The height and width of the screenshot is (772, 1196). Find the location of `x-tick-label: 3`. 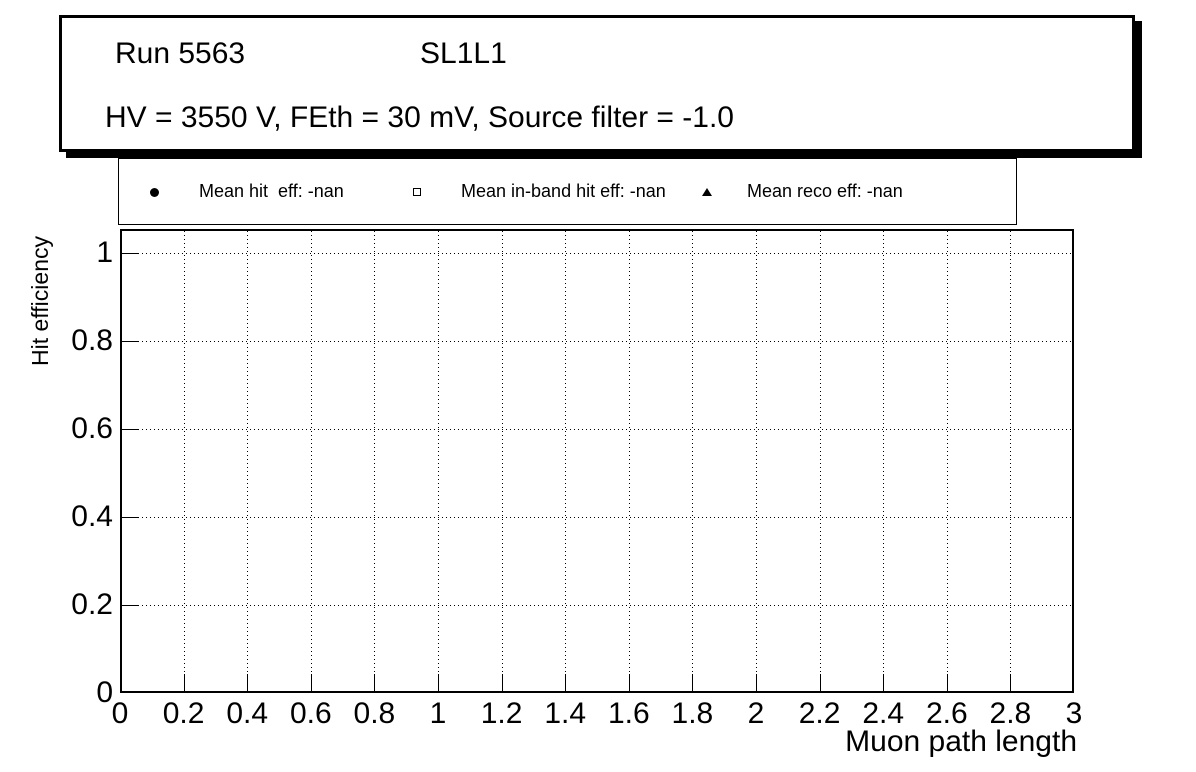

x-tick-label: 3 is located at coordinates (1074, 713).